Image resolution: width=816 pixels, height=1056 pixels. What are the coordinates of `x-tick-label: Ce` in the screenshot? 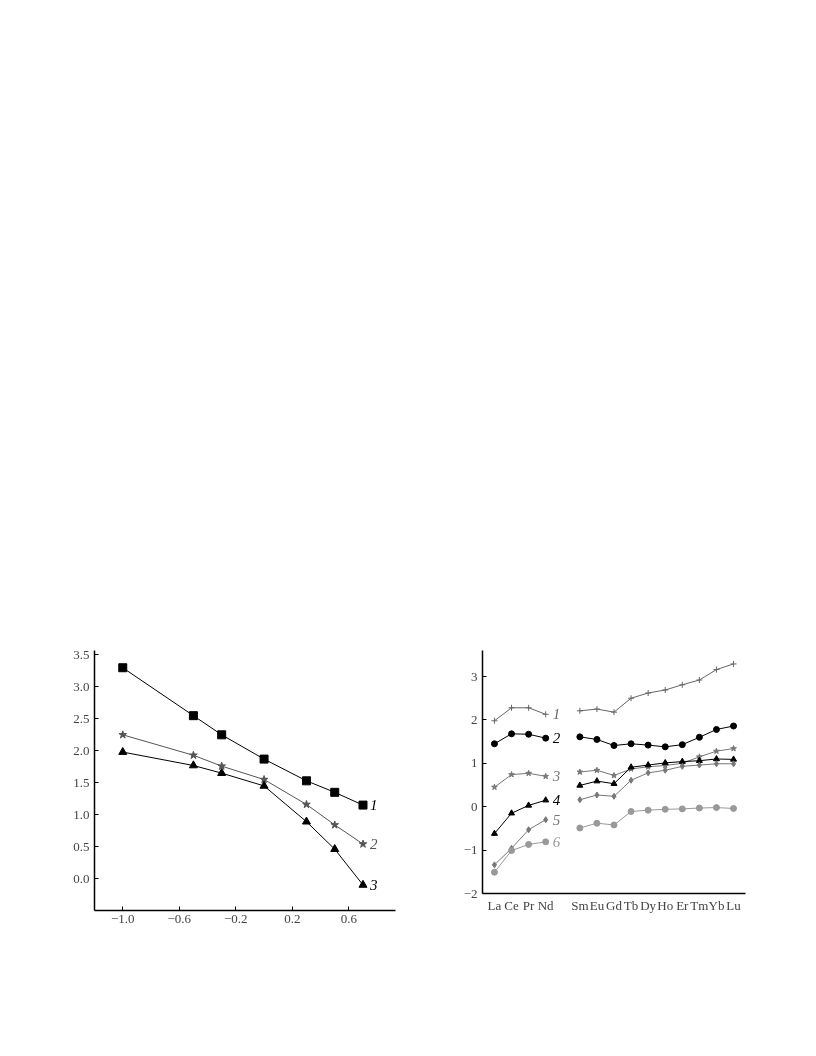 It's located at (511, 905).